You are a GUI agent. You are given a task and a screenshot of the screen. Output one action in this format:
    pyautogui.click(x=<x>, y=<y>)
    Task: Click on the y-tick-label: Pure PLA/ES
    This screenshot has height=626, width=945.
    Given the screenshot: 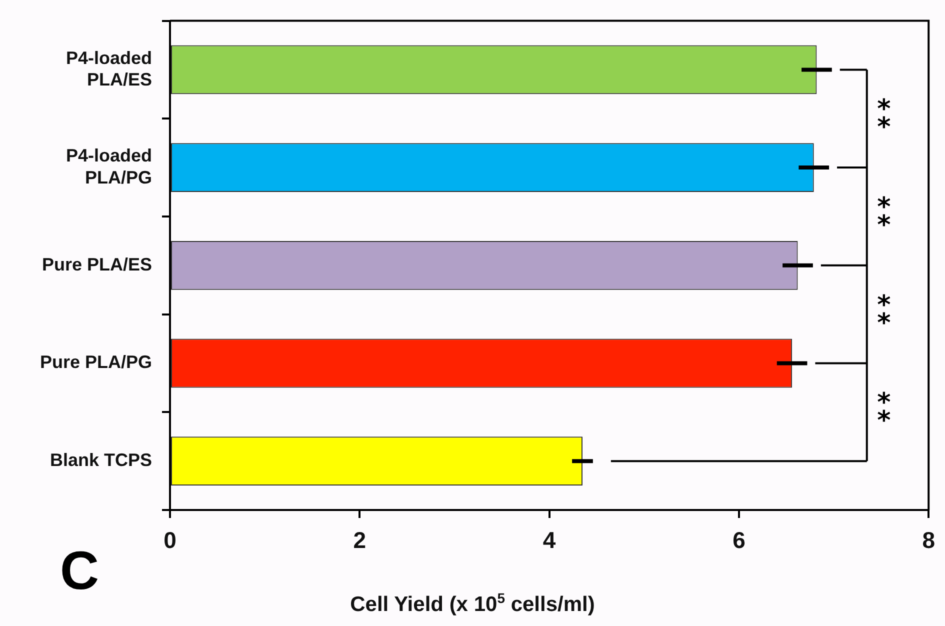 What is the action you would take?
    pyautogui.click(x=97, y=264)
    